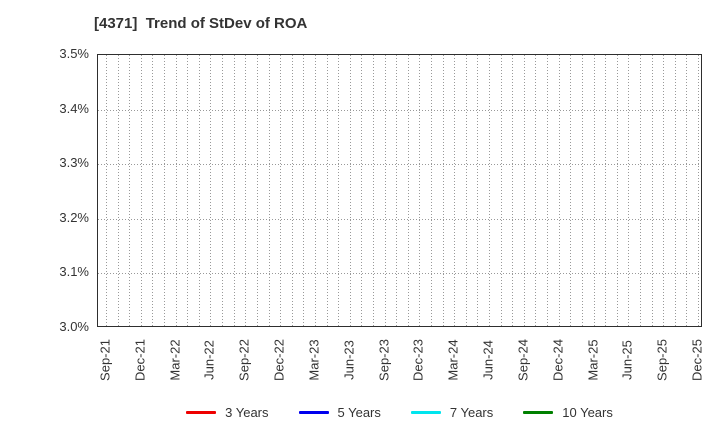  What do you see at coordinates (627, 360) in the screenshot?
I see `x-tick-label: Jun-25` at bounding box center [627, 360].